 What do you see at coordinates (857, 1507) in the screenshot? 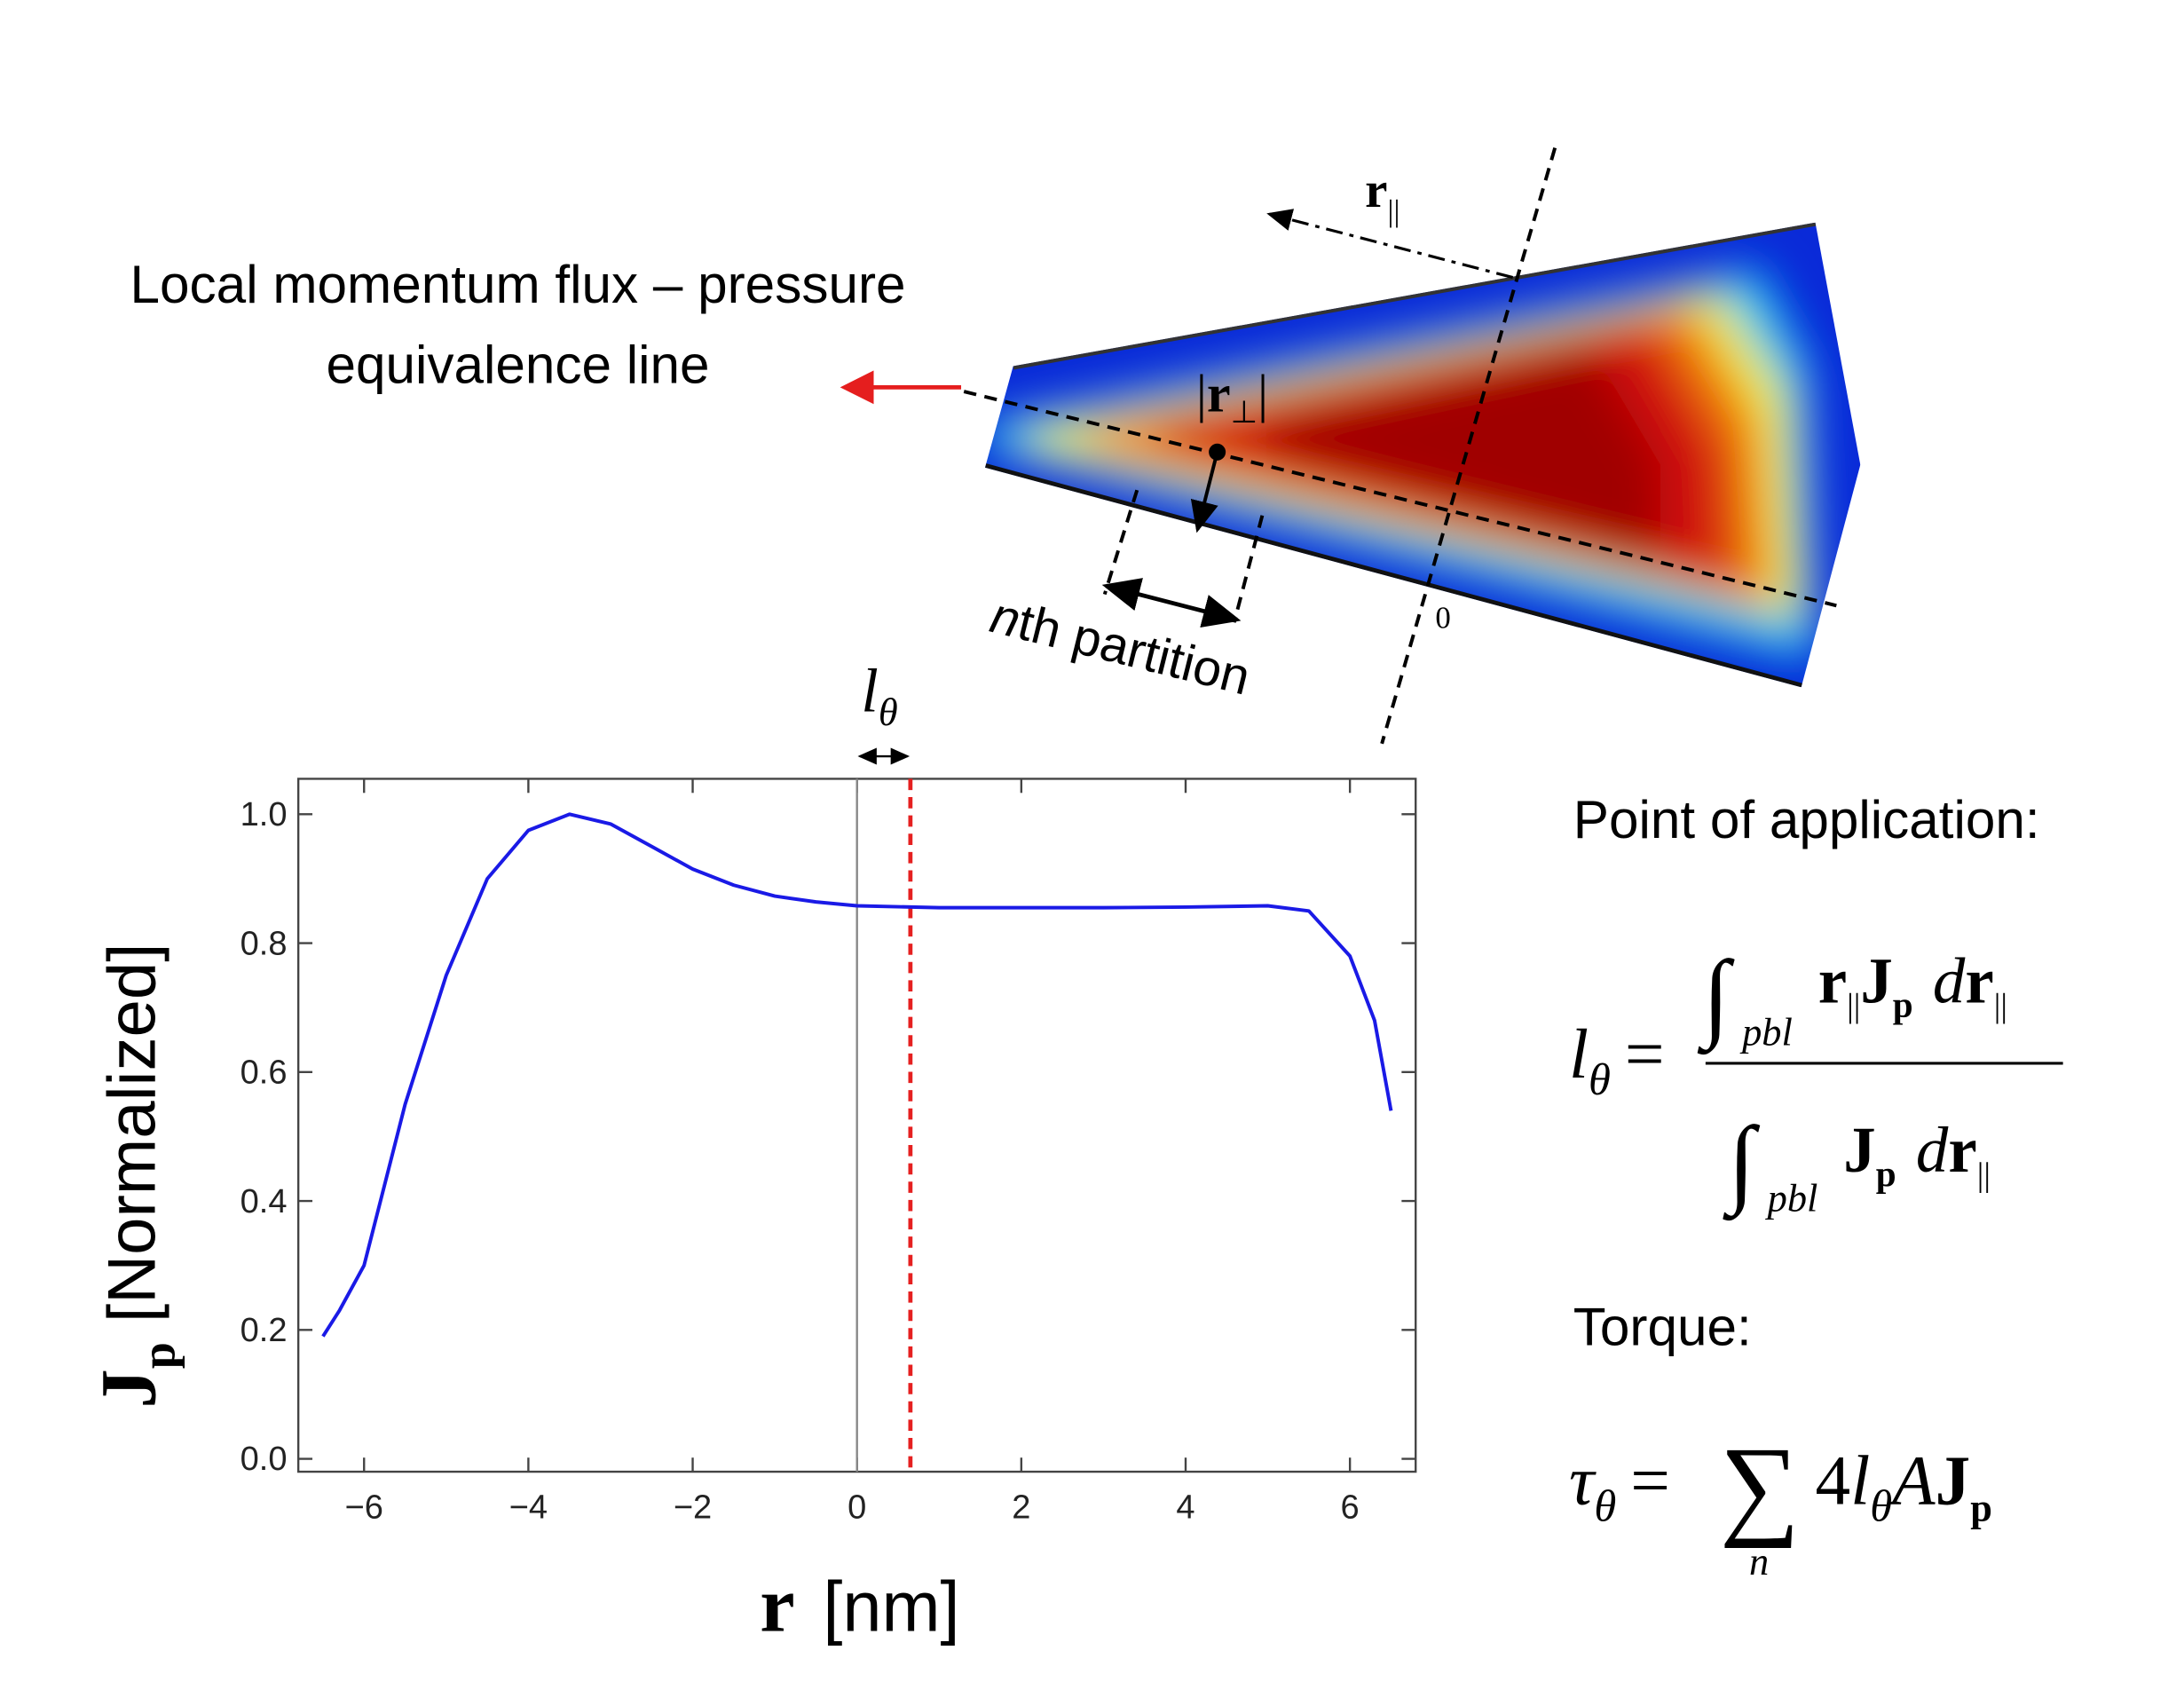
I see `x-tick-label: 0` at bounding box center [857, 1507].